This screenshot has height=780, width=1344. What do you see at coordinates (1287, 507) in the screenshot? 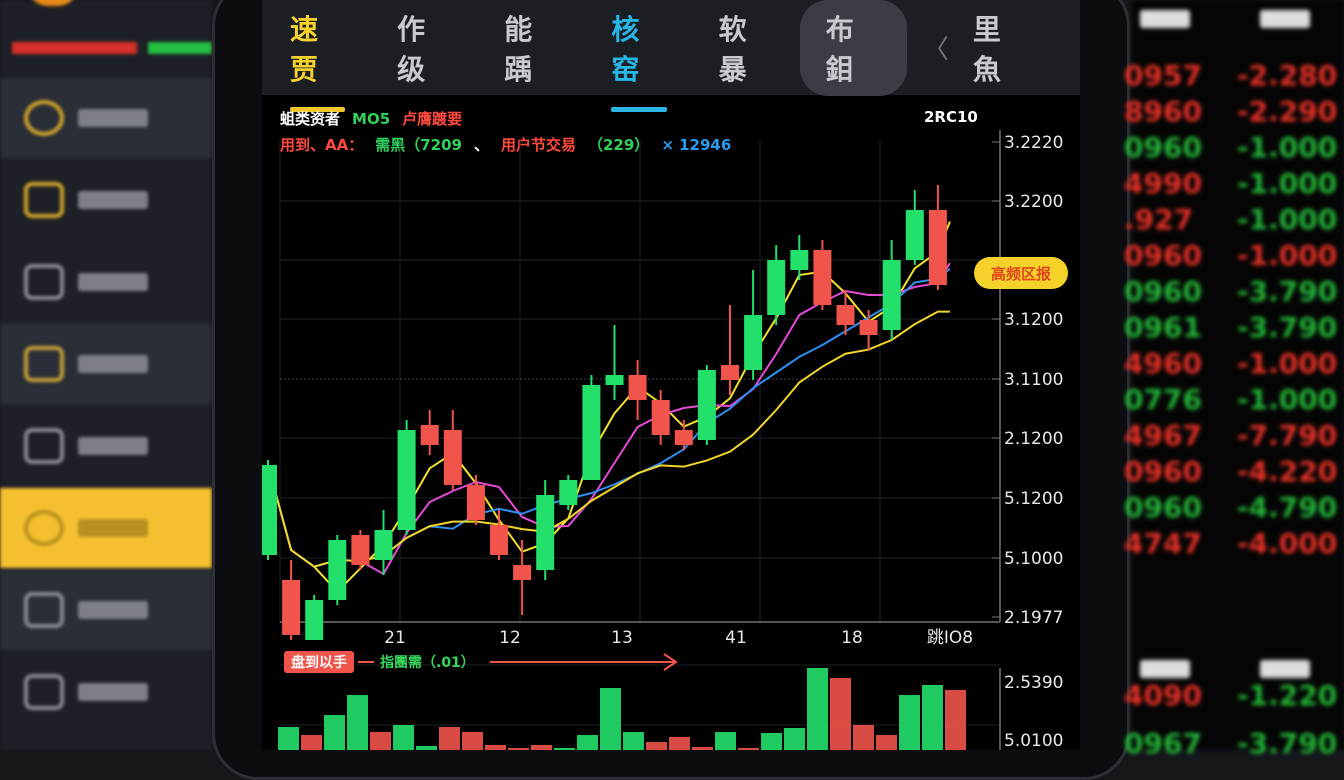
I see `quote-change: -4.790` at bounding box center [1287, 507].